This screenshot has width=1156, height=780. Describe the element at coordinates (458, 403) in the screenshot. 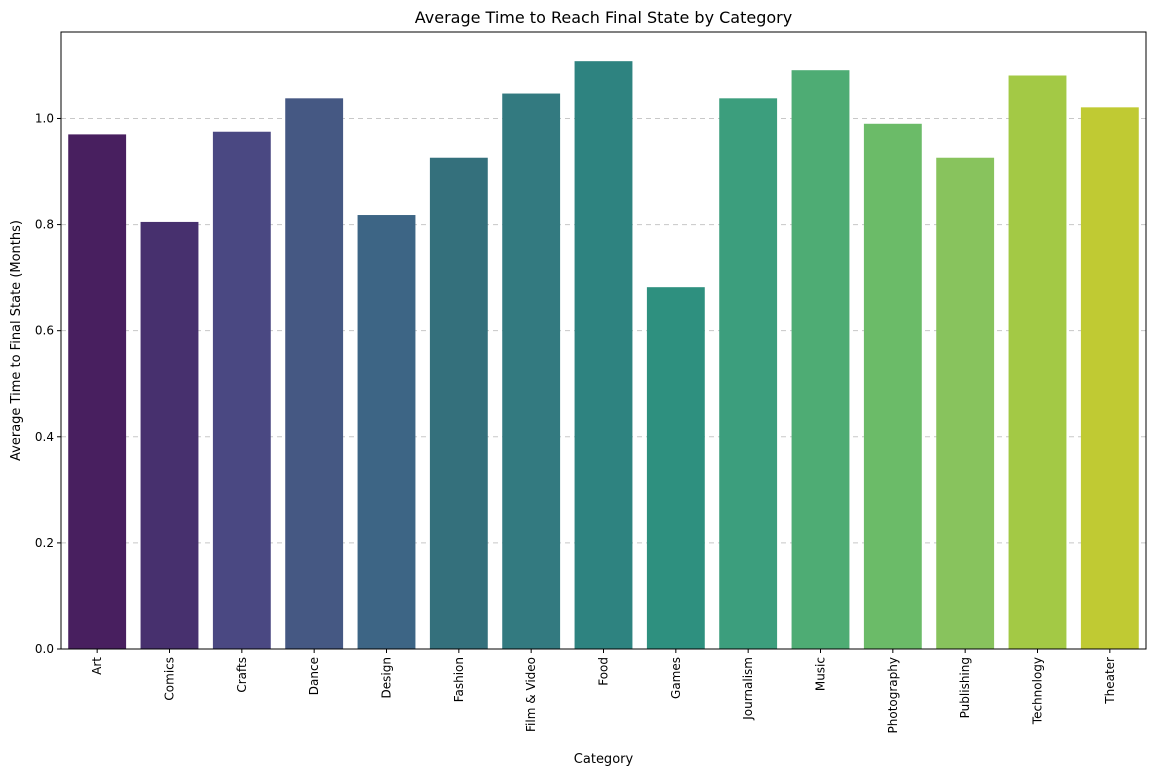

I see `bar-fashion` at that location.